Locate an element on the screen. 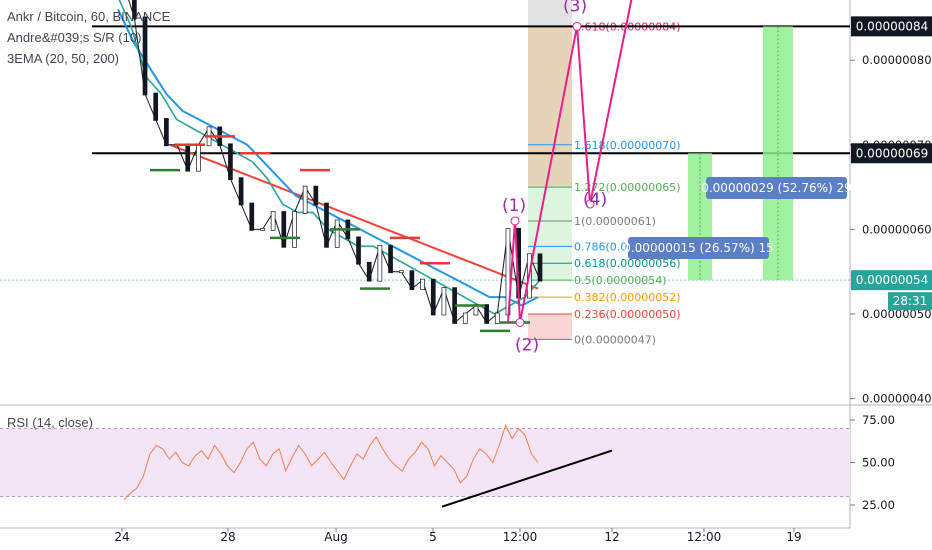 Image resolution: width=932 pixels, height=550 pixels. price-tag-label: 0.00000054 is located at coordinates (892, 280).